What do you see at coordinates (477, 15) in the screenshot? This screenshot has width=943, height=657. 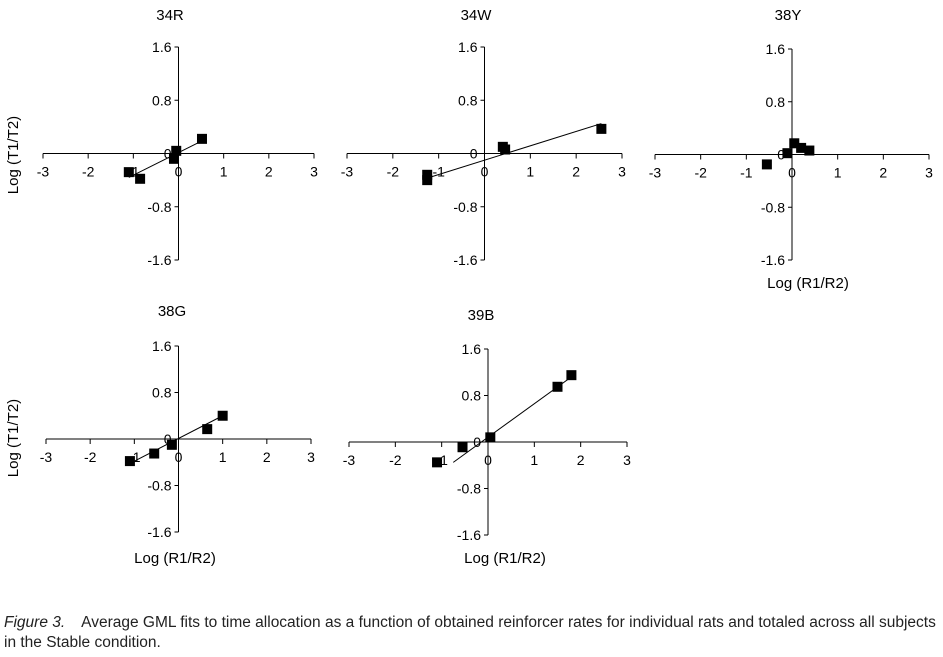 I see `panel-title: 34W` at bounding box center [477, 15].